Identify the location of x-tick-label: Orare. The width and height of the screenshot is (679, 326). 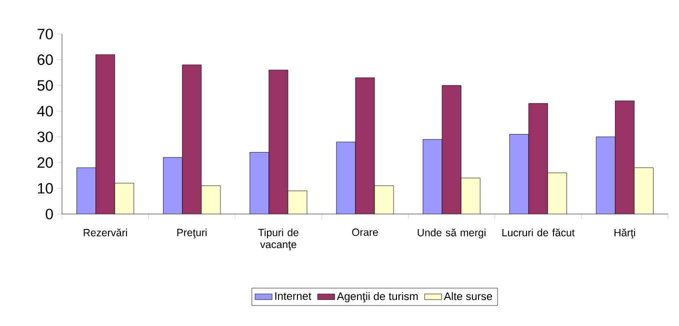
(365, 232).